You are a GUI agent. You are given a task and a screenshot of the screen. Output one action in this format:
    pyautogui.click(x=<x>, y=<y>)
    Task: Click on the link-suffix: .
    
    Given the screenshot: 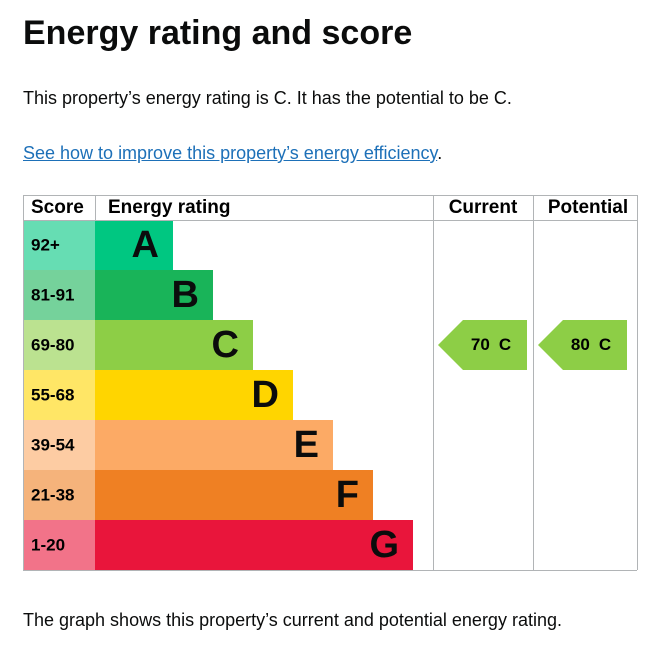 What is the action you would take?
    pyautogui.click(x=440, y=153)
    